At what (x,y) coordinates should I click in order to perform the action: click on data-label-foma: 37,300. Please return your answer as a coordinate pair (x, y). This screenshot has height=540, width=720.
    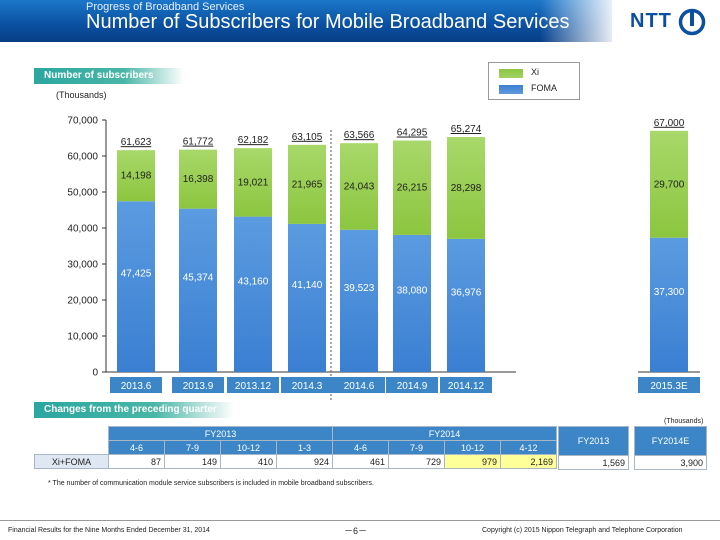
    Looking at the image, I should click on (669, 292).